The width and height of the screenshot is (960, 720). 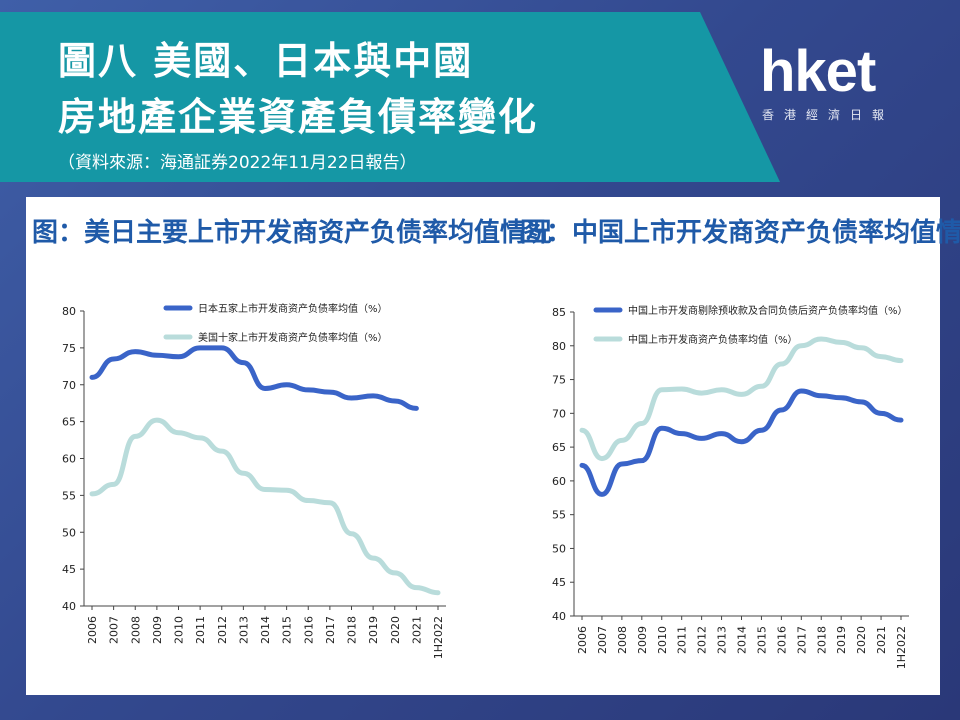 What do you see at coordinates (293, 308) in the screenshot?
I see `legend-label-0-0: 日本五家上市开发商资产负债率均值（%）` at bounding box center [293, 308].